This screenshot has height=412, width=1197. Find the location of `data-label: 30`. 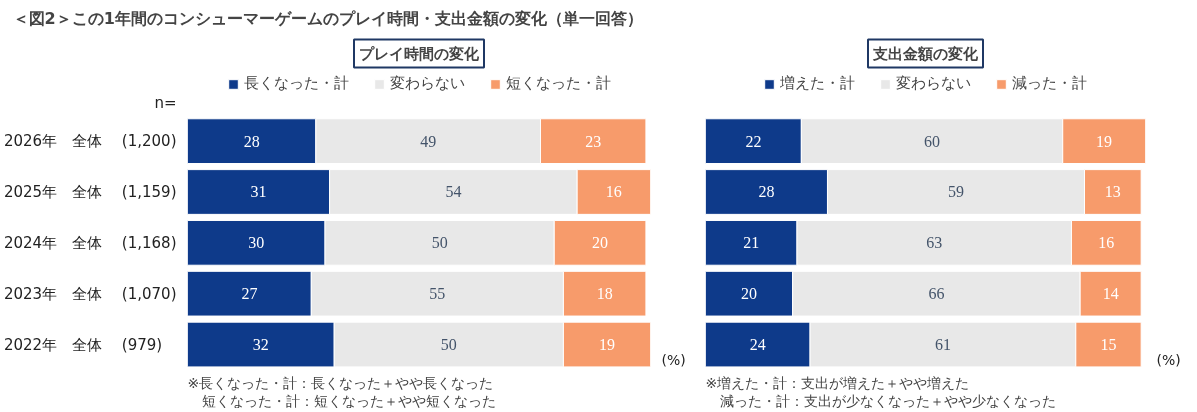

data-label: 30 is located at coordinates (256, 243).